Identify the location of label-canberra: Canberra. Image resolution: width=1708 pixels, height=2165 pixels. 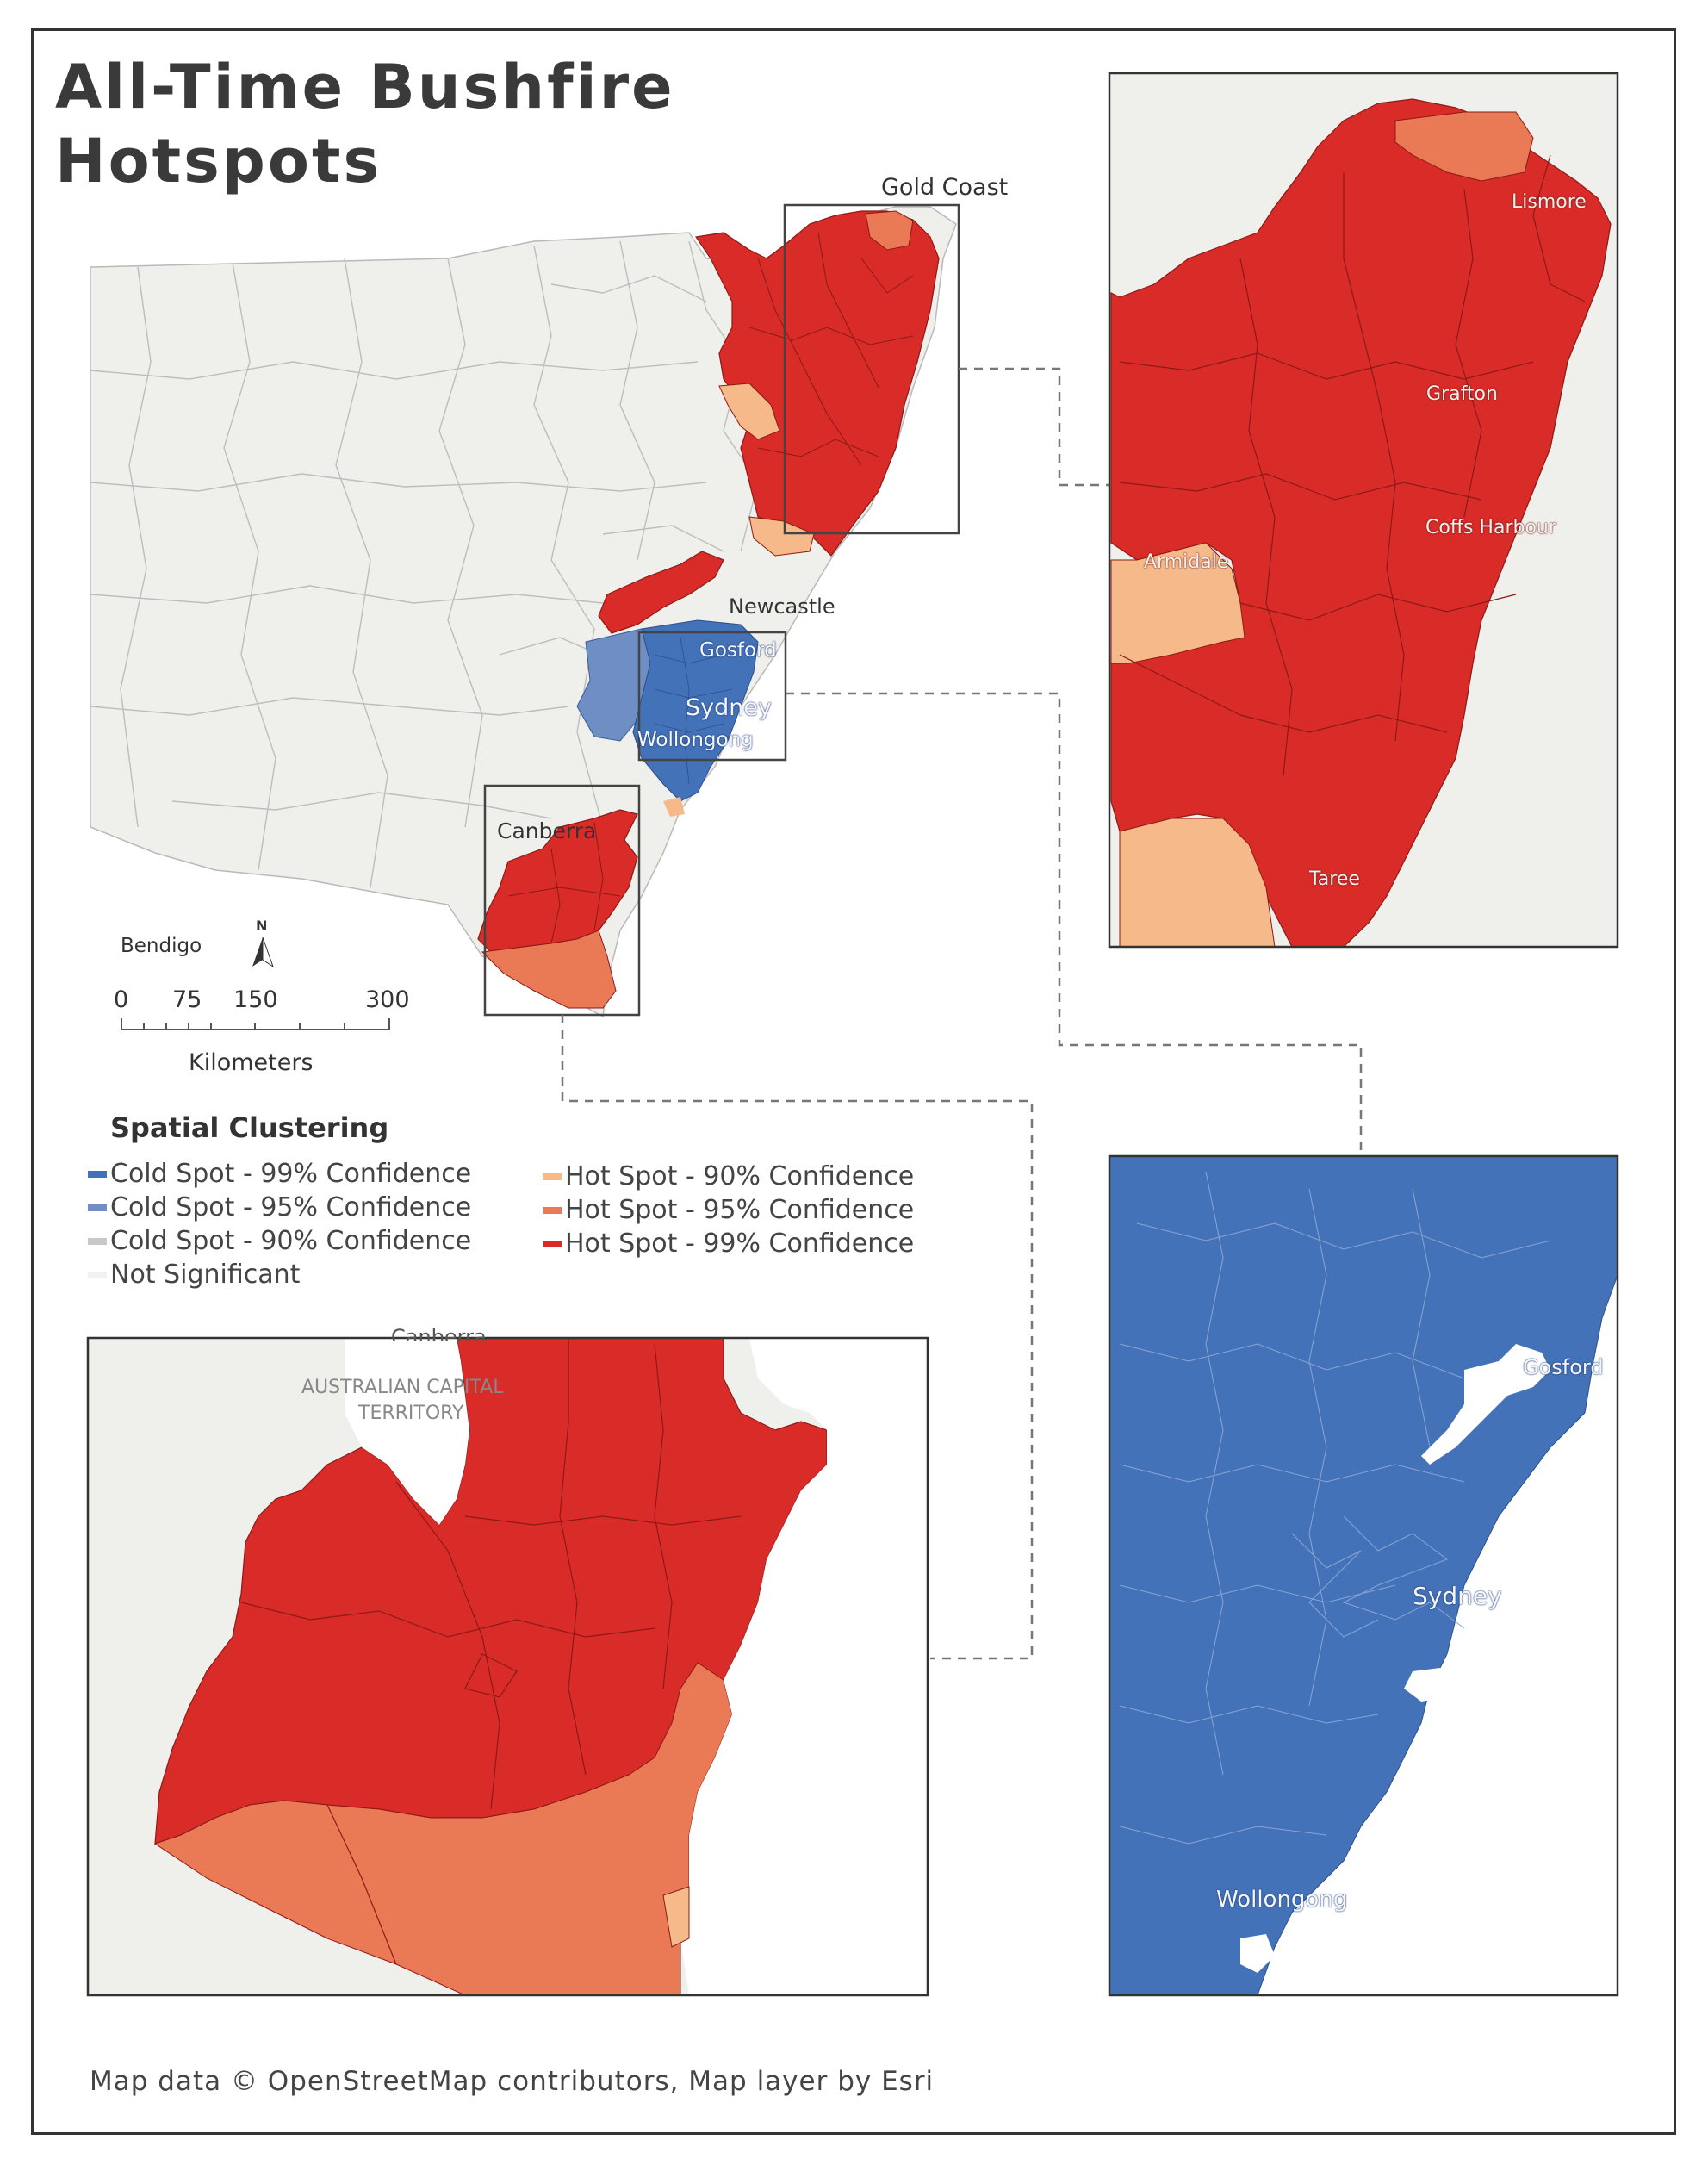
(547, 830).